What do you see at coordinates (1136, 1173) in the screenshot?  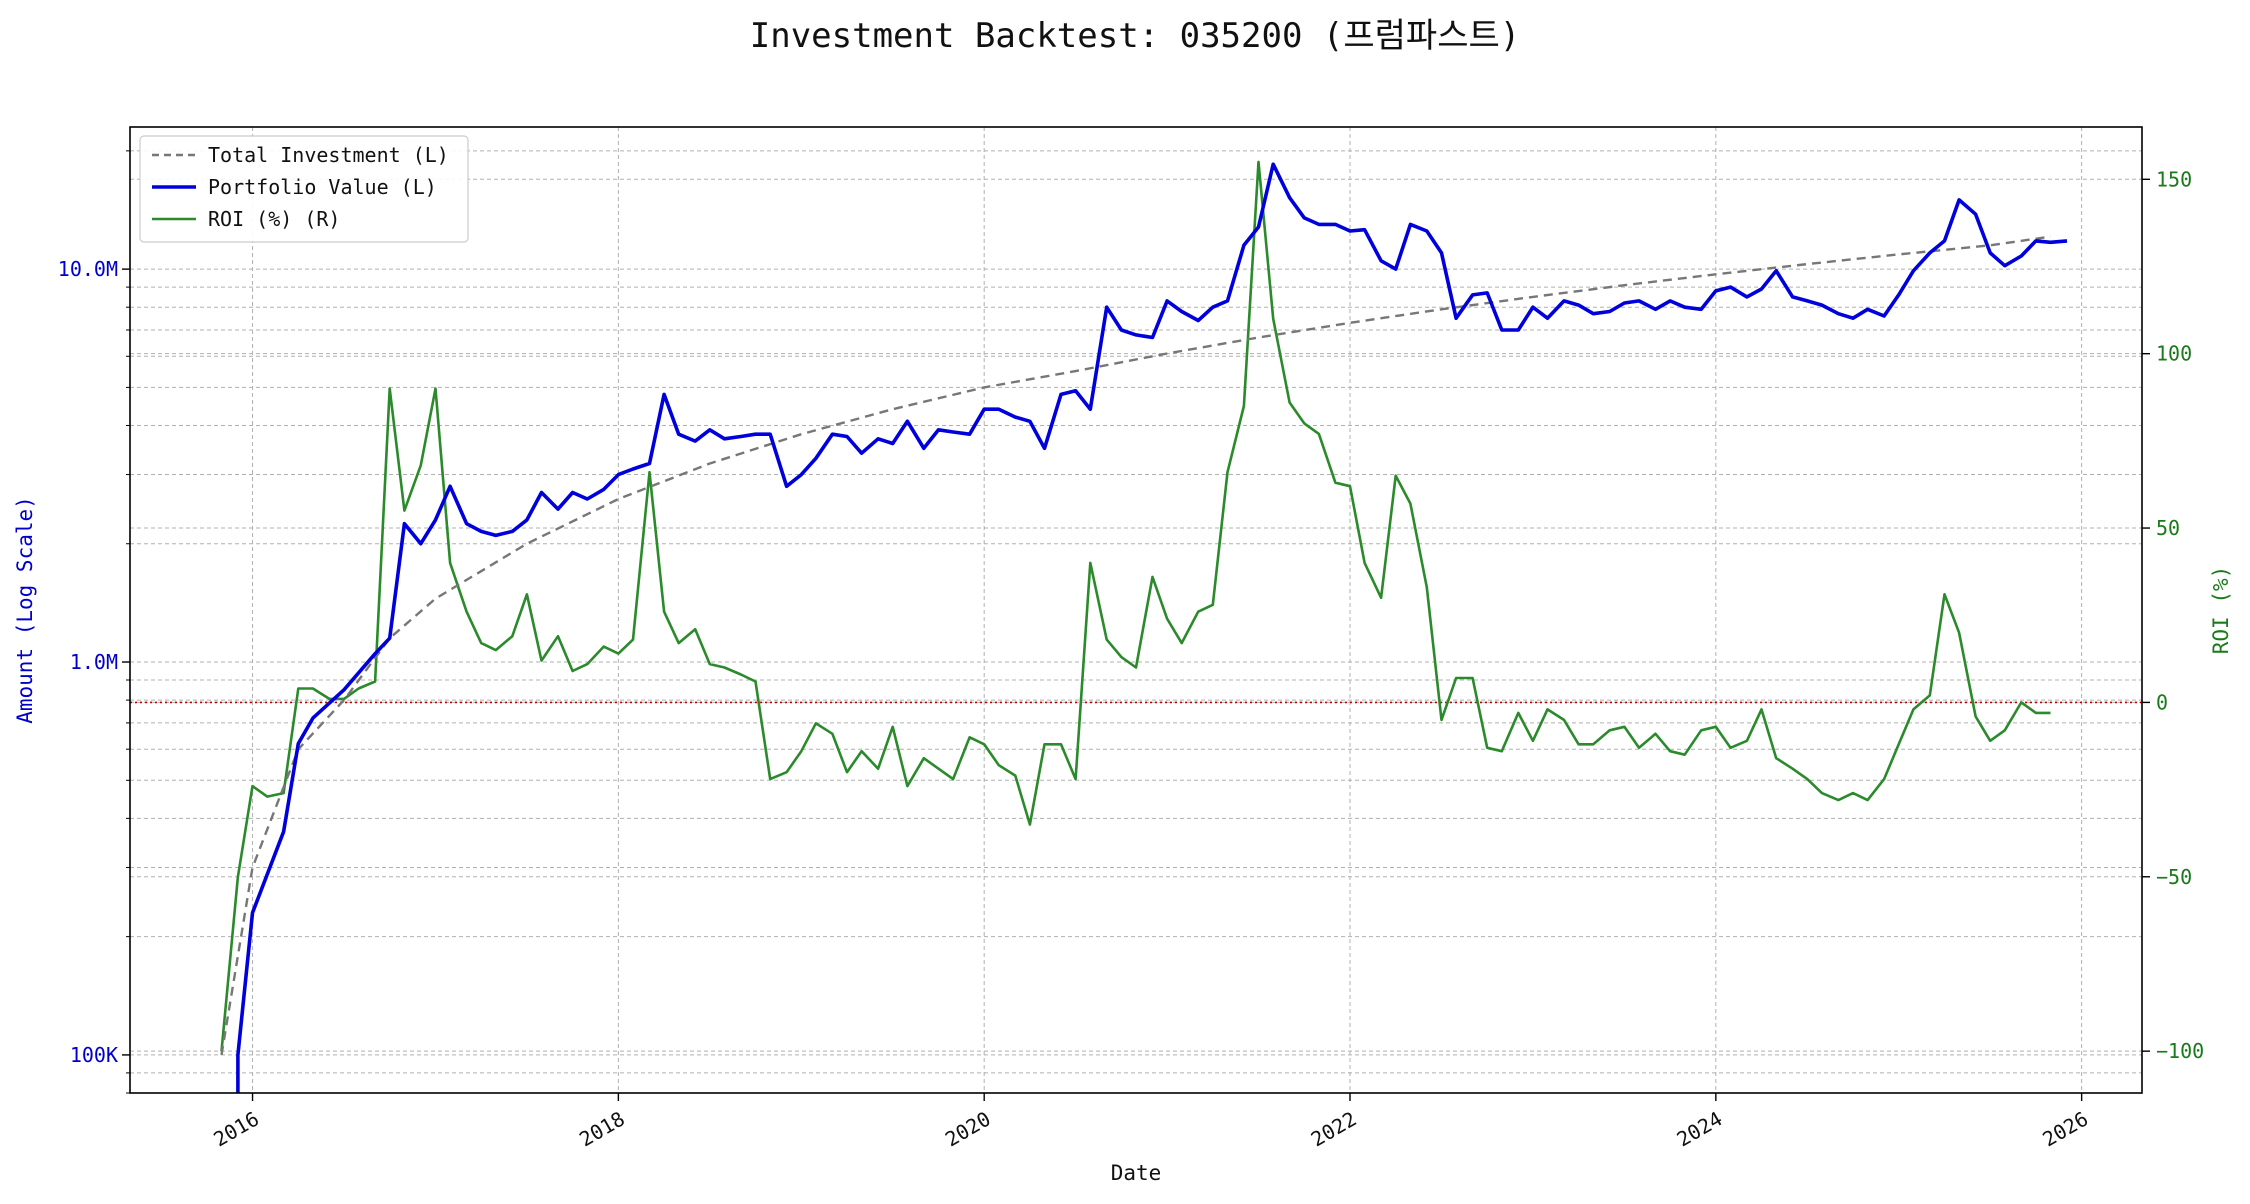 I see `x-axis-label: Date` at bounding box center [1136, 1173].